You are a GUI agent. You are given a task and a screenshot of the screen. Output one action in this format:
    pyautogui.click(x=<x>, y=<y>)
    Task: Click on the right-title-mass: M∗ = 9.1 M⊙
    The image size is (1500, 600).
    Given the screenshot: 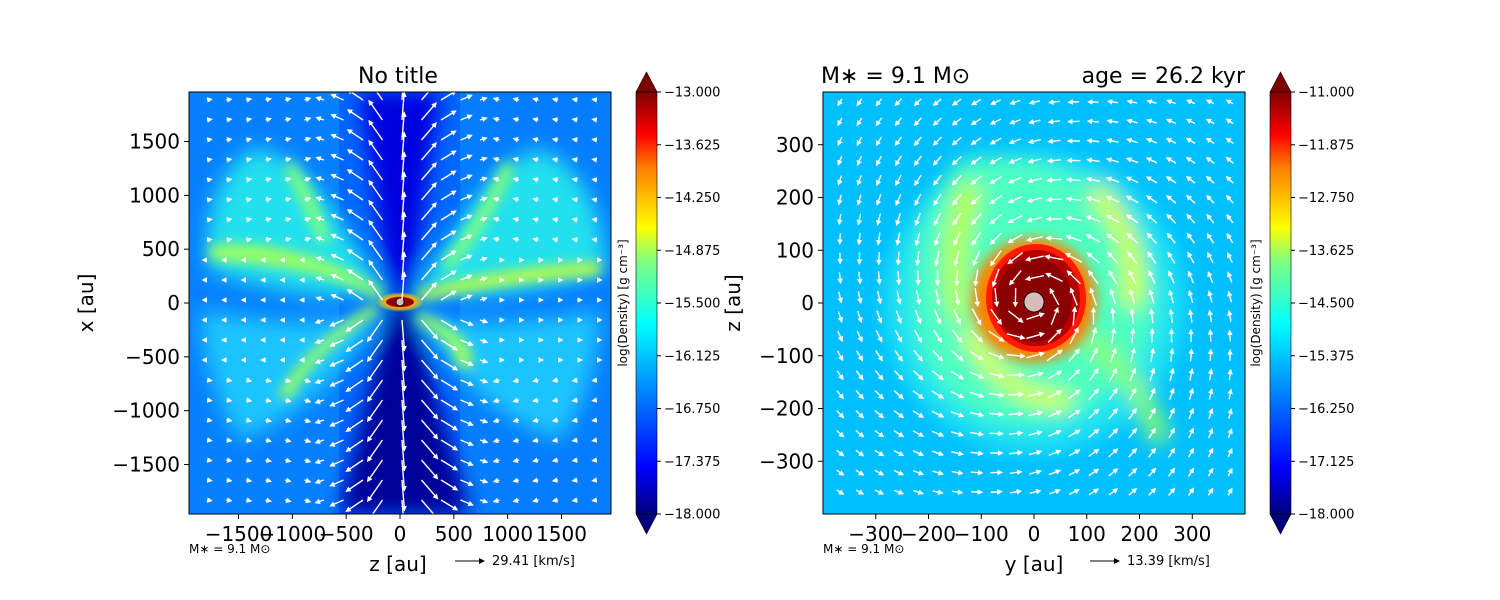 What is the action you would take?
    pyautogui.click(x=895, y=76)
    